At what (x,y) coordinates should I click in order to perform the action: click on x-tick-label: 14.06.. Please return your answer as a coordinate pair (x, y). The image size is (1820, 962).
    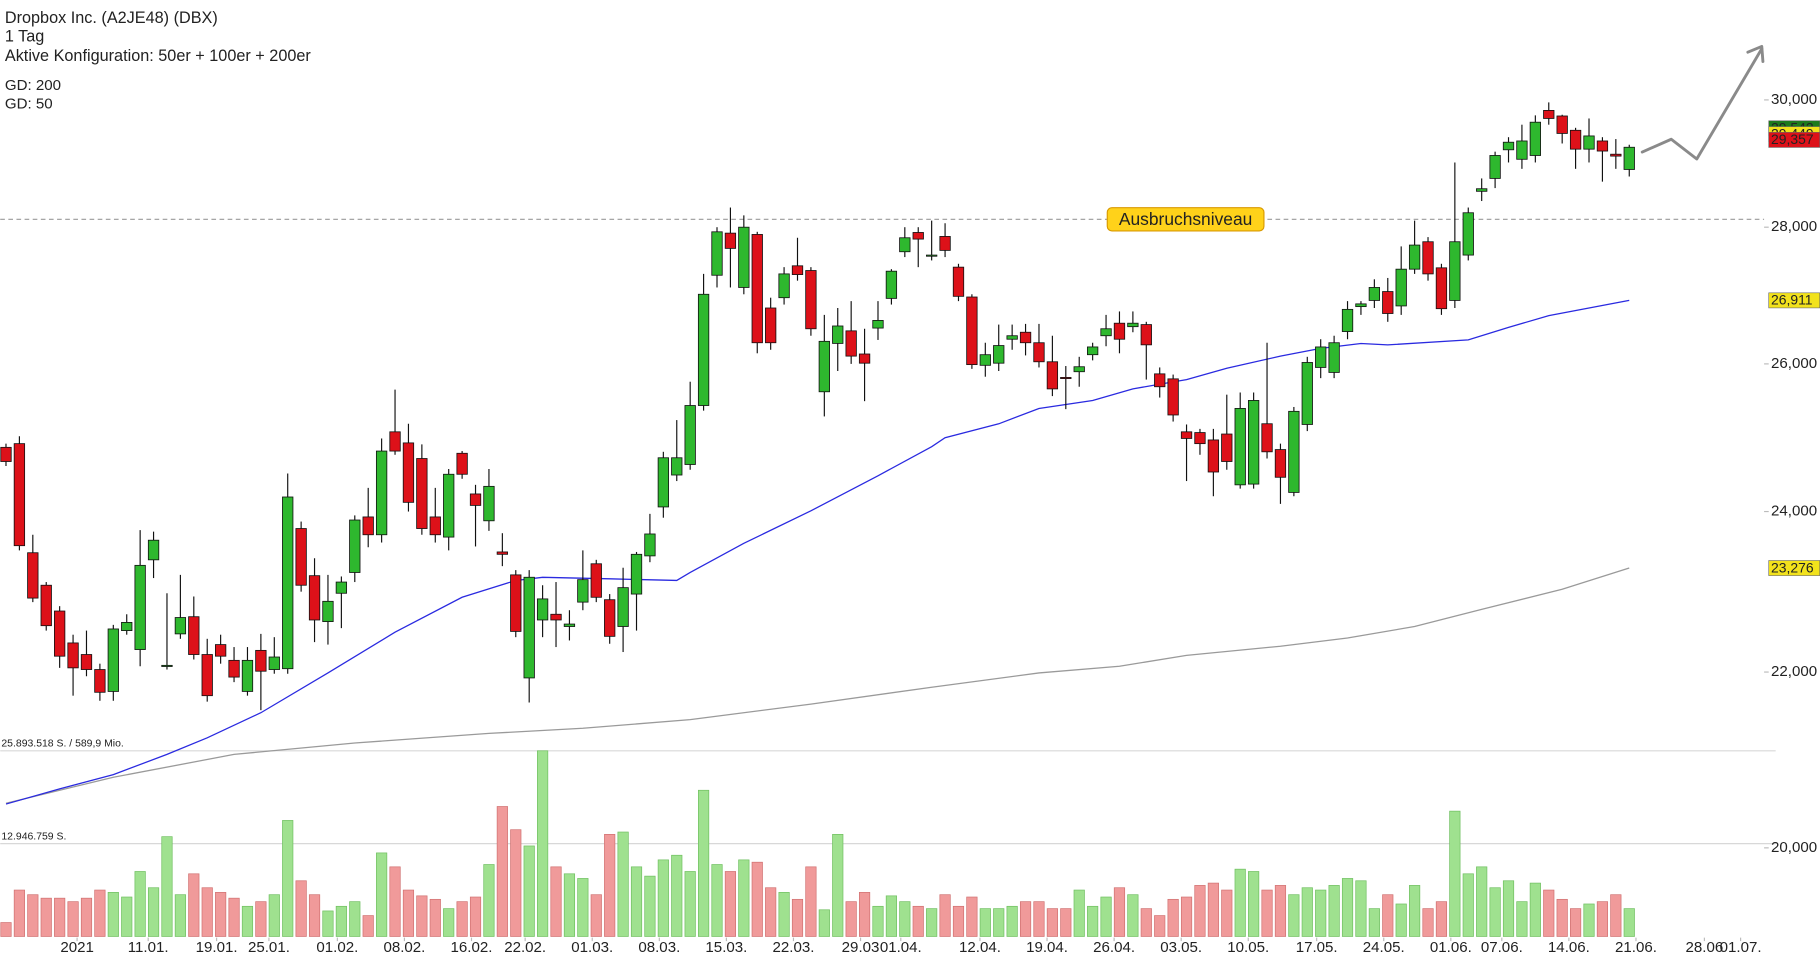
    Looking at the image, I should click on (1569, 947).